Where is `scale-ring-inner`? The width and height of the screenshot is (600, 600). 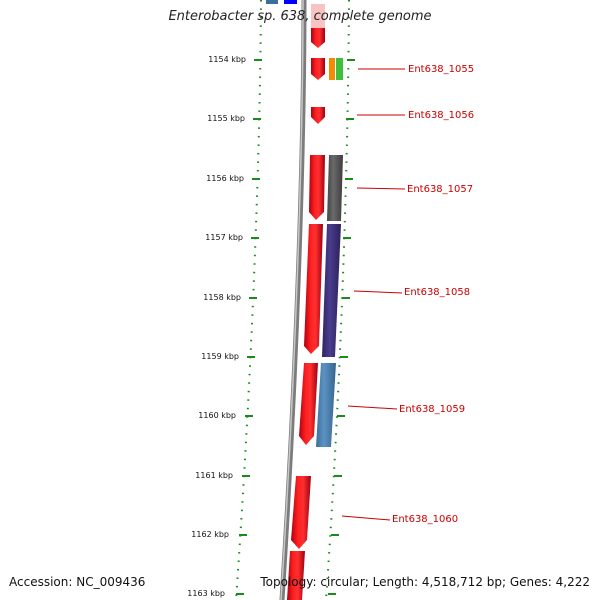 scale-ring-inner is located at coordinates (248, 300).